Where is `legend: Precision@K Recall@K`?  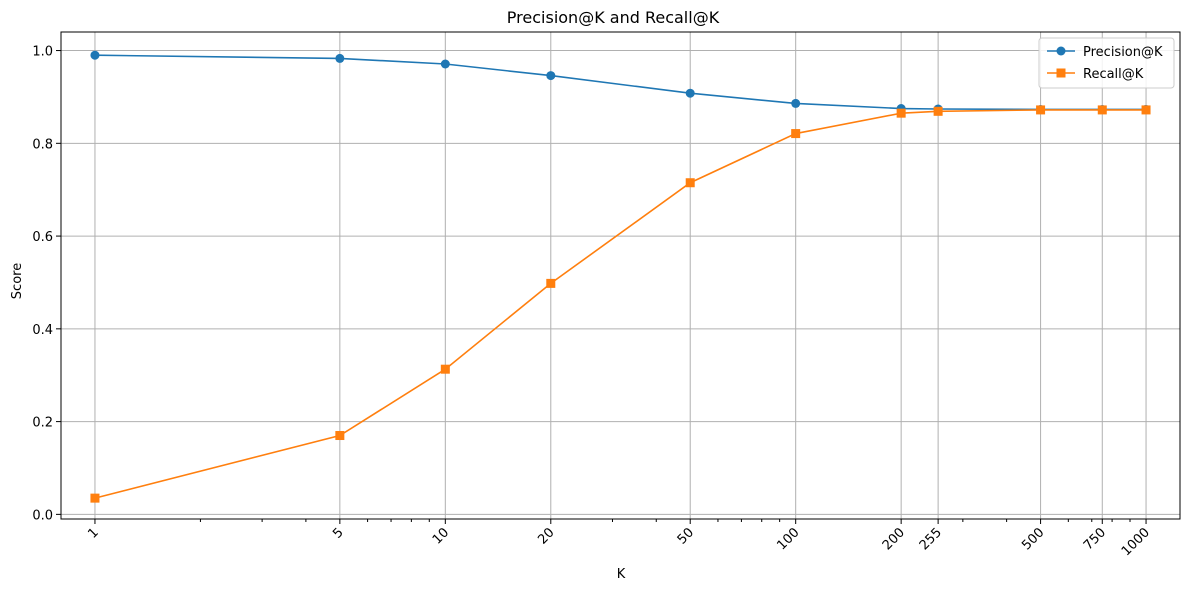
legend: Precision@K Recall@K is located at coordinates (1106, 63).